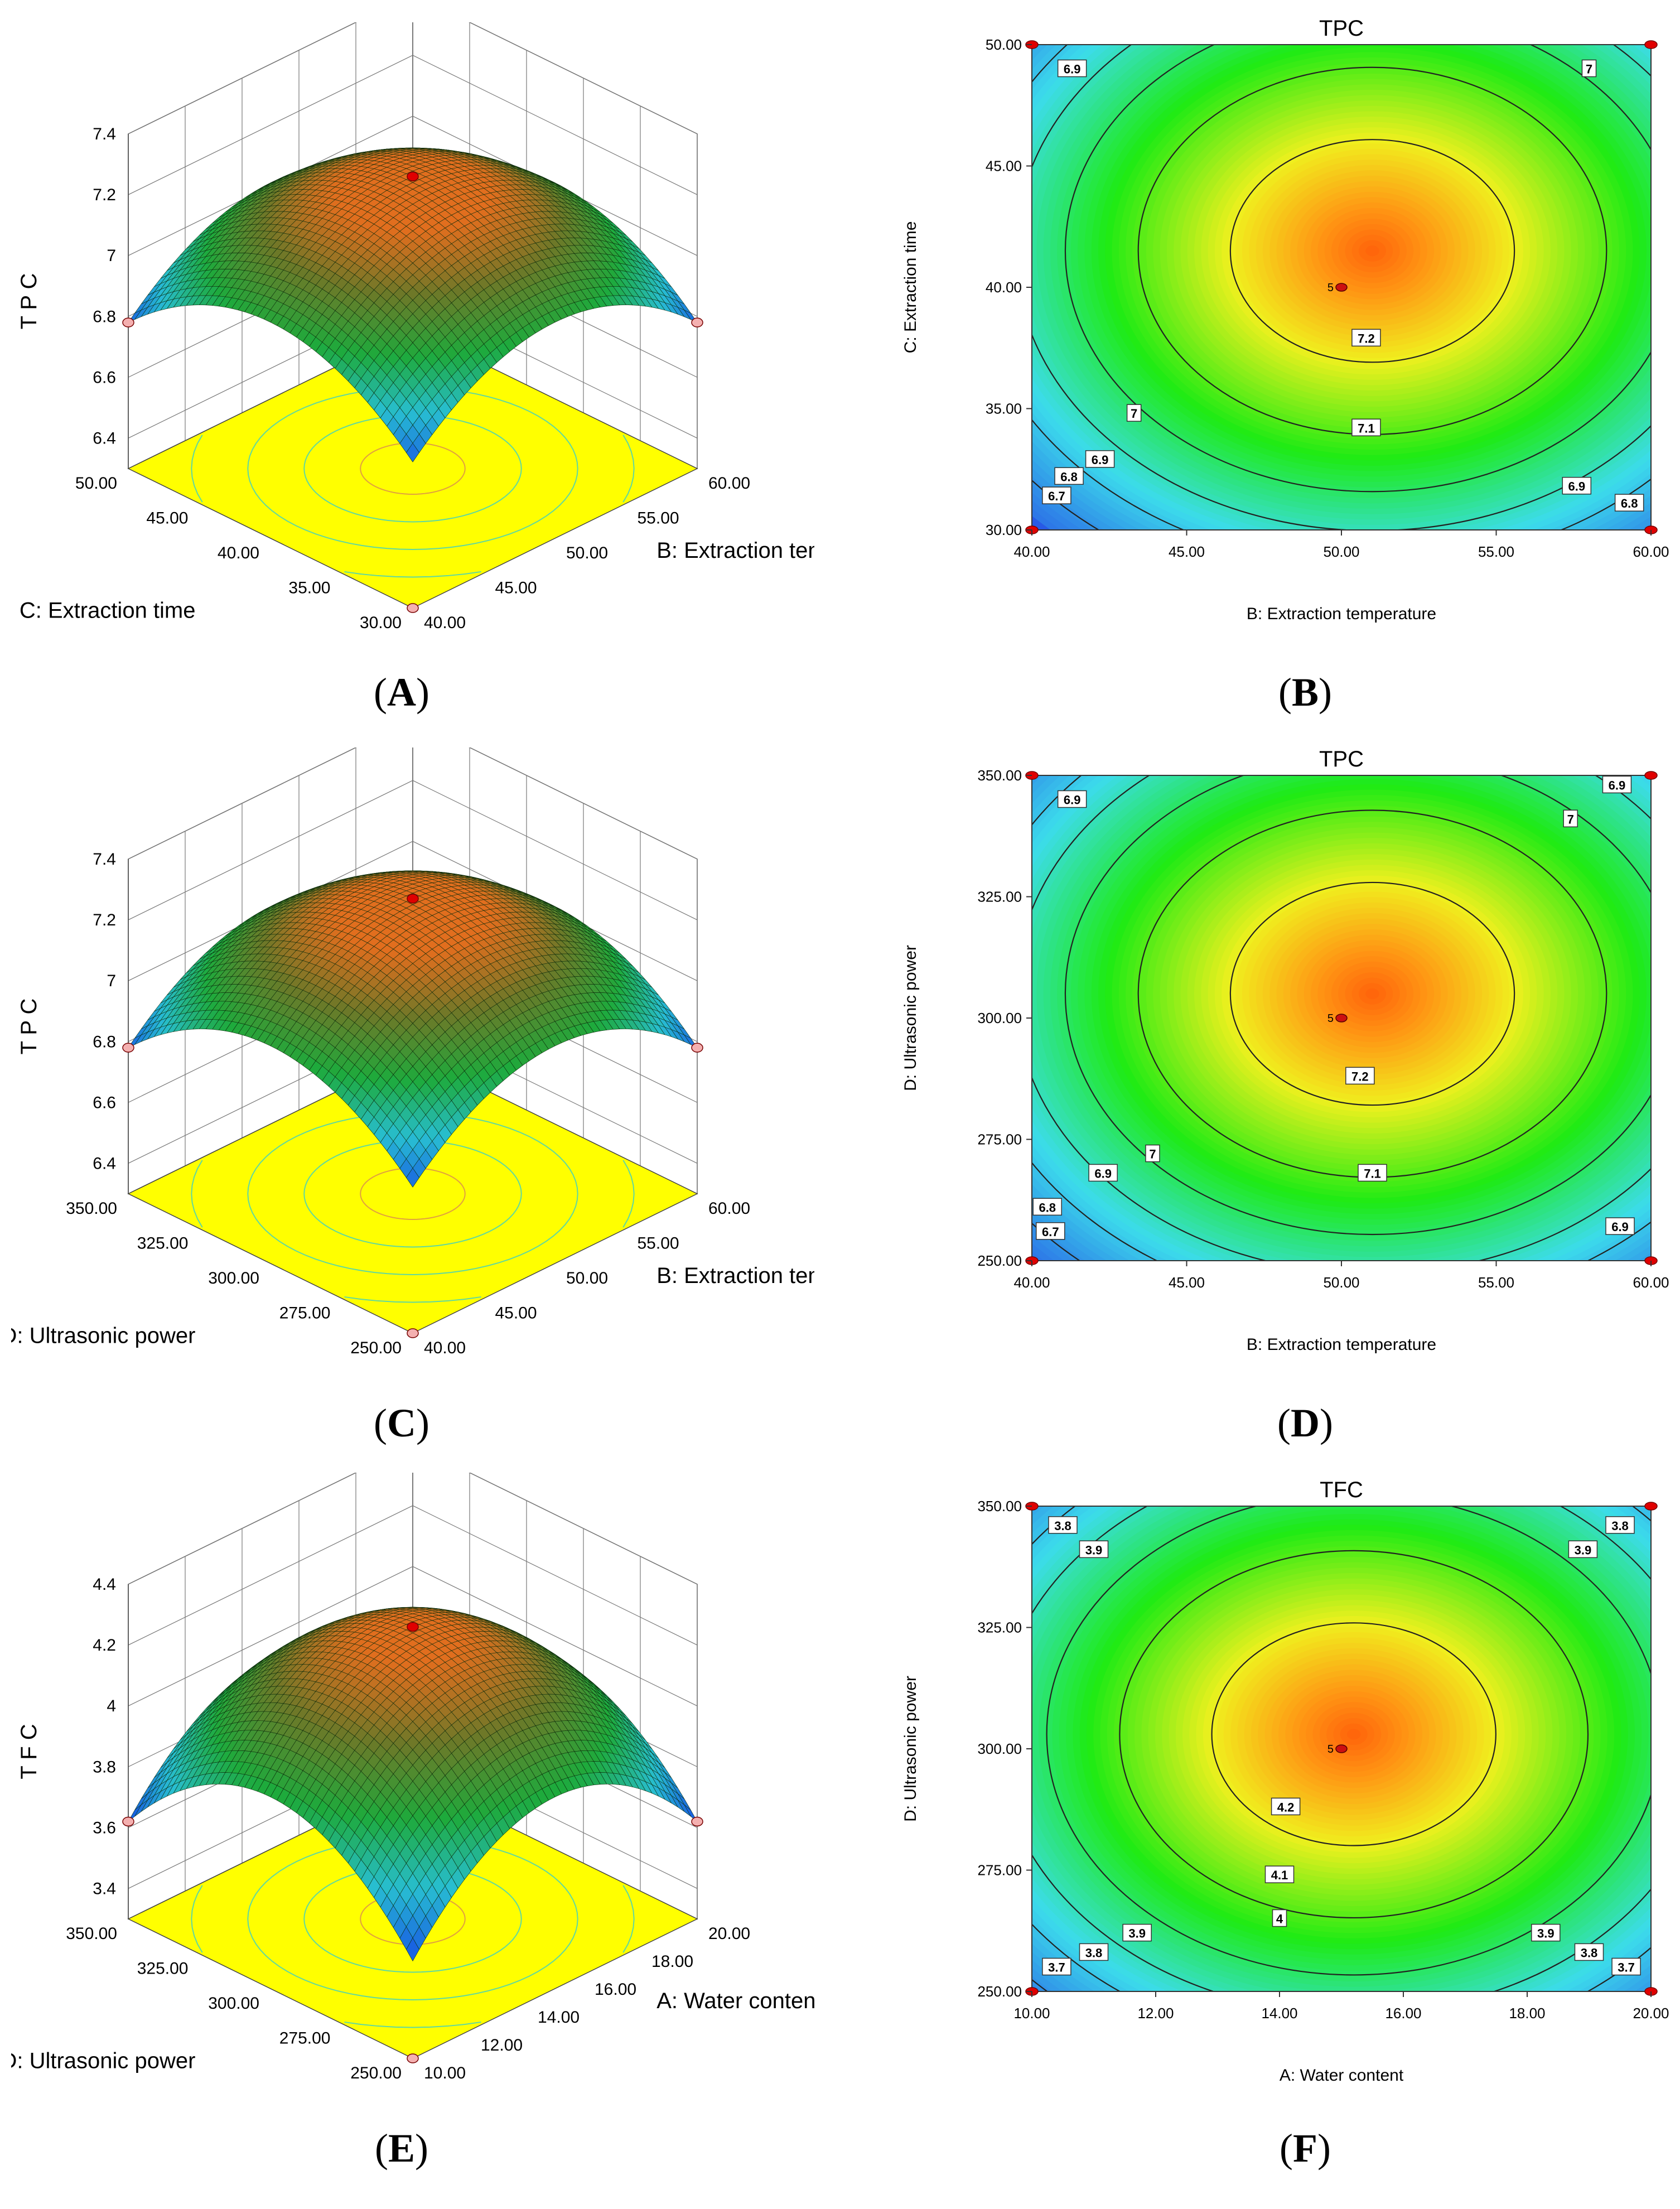 The width and height of the screenshot is (1680, 2209). What do you see at coordinates (413, 1029) in the screenshot?
I see `response-surface` at bounding box center [413, 1029].